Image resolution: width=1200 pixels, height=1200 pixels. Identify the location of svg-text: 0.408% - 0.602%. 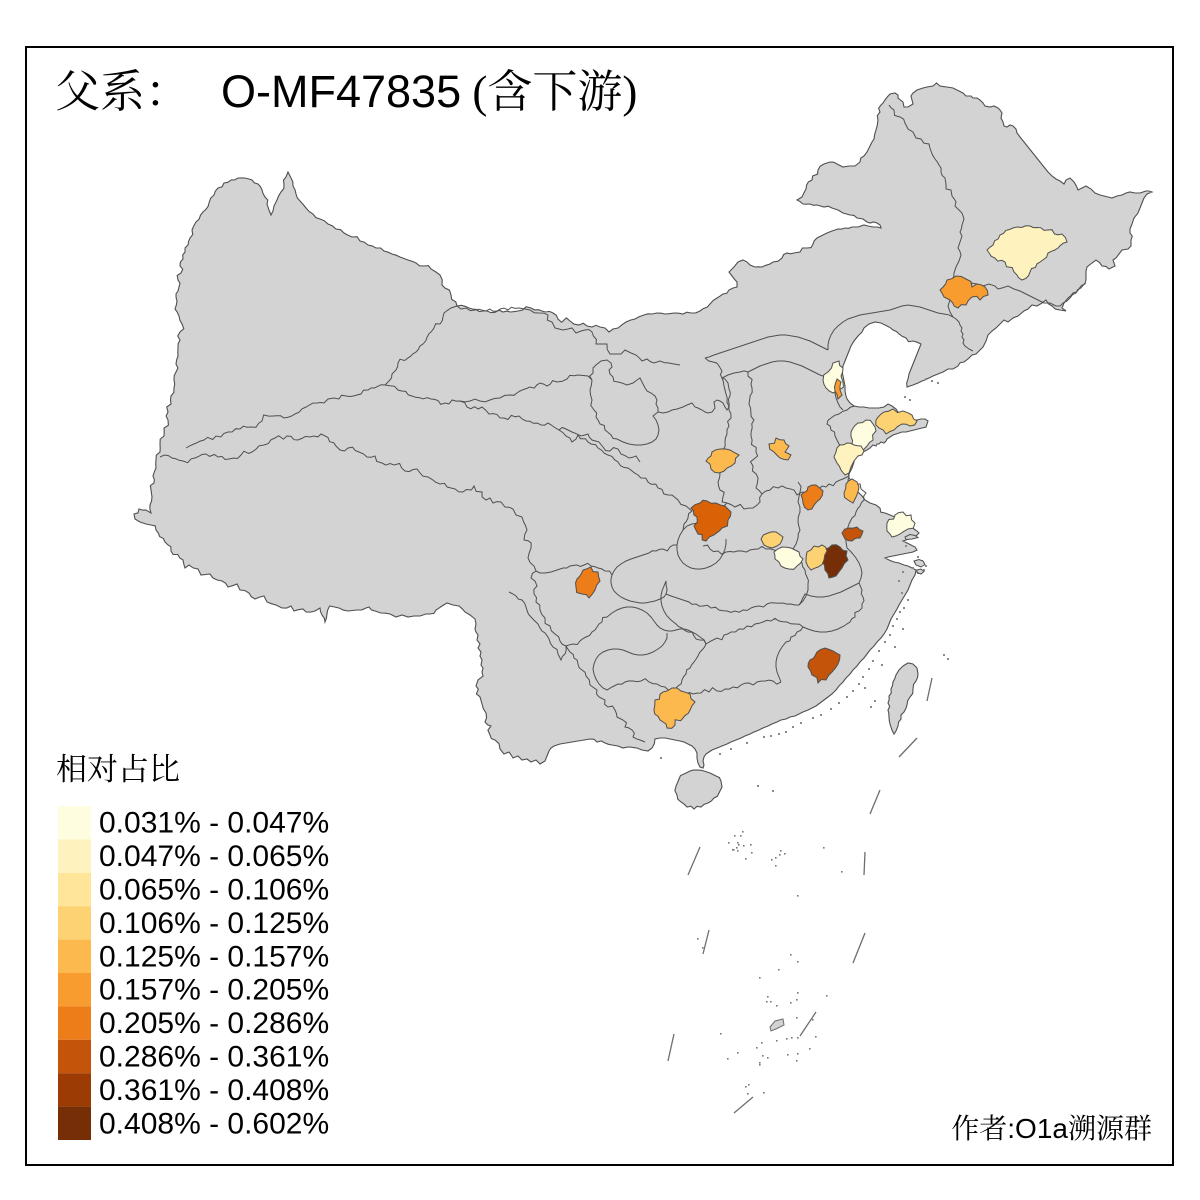
(214, 1123).